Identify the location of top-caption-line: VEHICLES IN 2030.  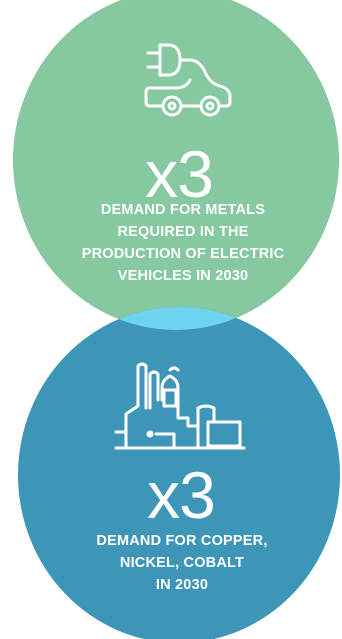
(183, 276).